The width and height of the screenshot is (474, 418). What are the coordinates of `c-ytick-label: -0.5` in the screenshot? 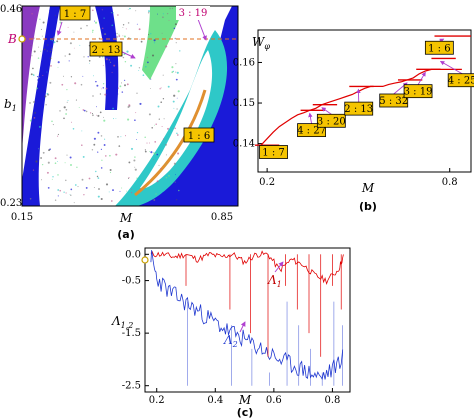 It's located at (131, 281).